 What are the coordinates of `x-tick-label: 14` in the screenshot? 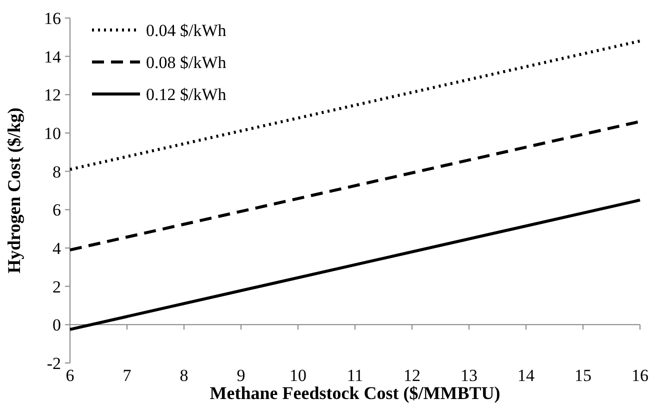 It's located at (526, 375).